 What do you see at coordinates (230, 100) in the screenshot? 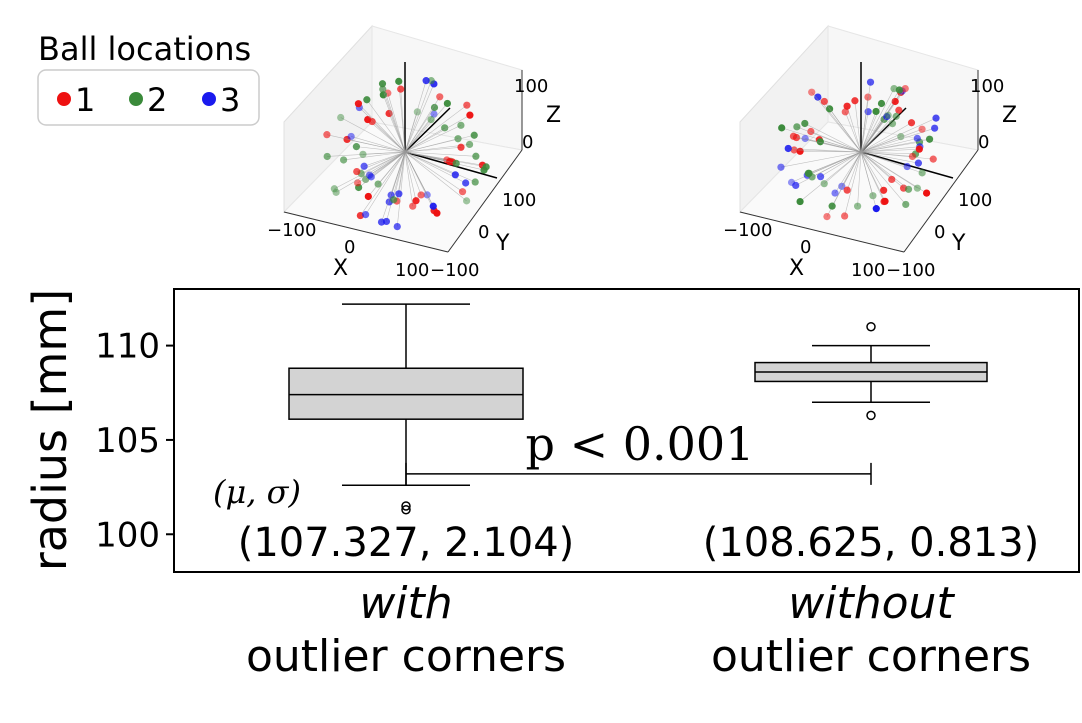
I see `legend-label-3: 3` at bounding box center [230, 100].